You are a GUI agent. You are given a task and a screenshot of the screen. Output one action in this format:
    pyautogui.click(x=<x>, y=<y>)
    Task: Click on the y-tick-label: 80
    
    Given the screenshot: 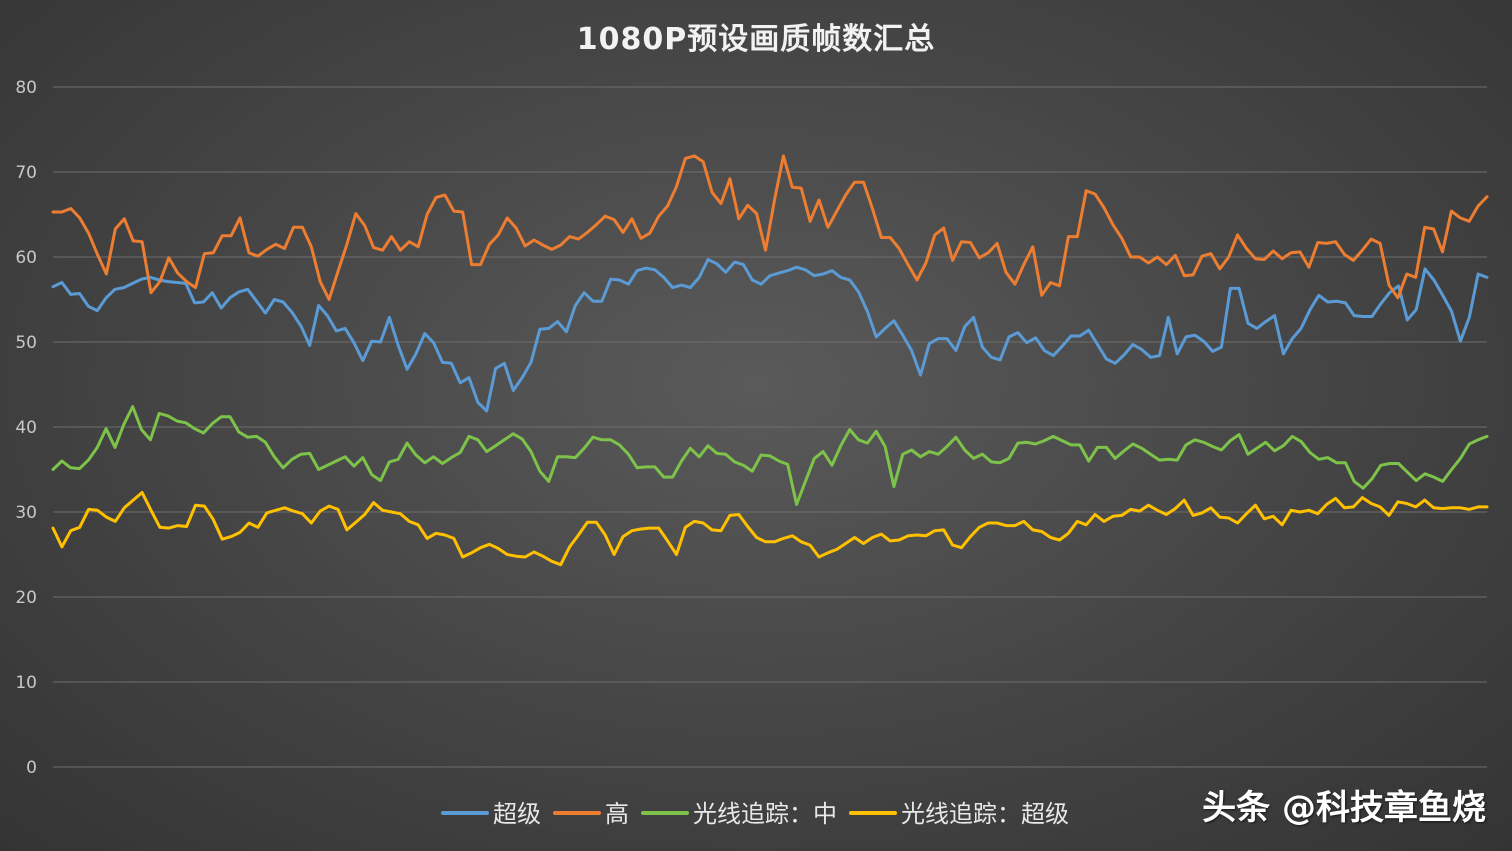 What is the action you would take?
    pyautogui.click(x=26, y=88)
    